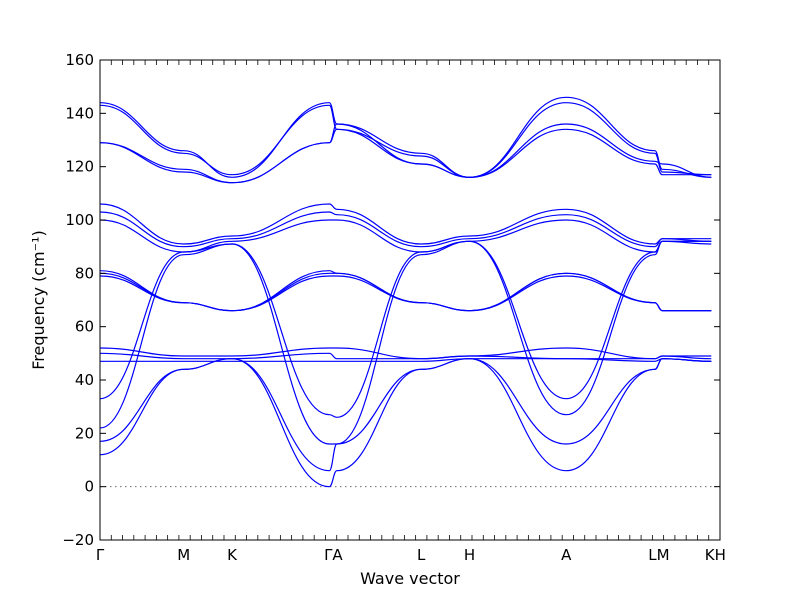  What do you see at coordinates (84, 327) in the screenshot?
I see `y-tick-label: 60` at bounding box center [84, 327].